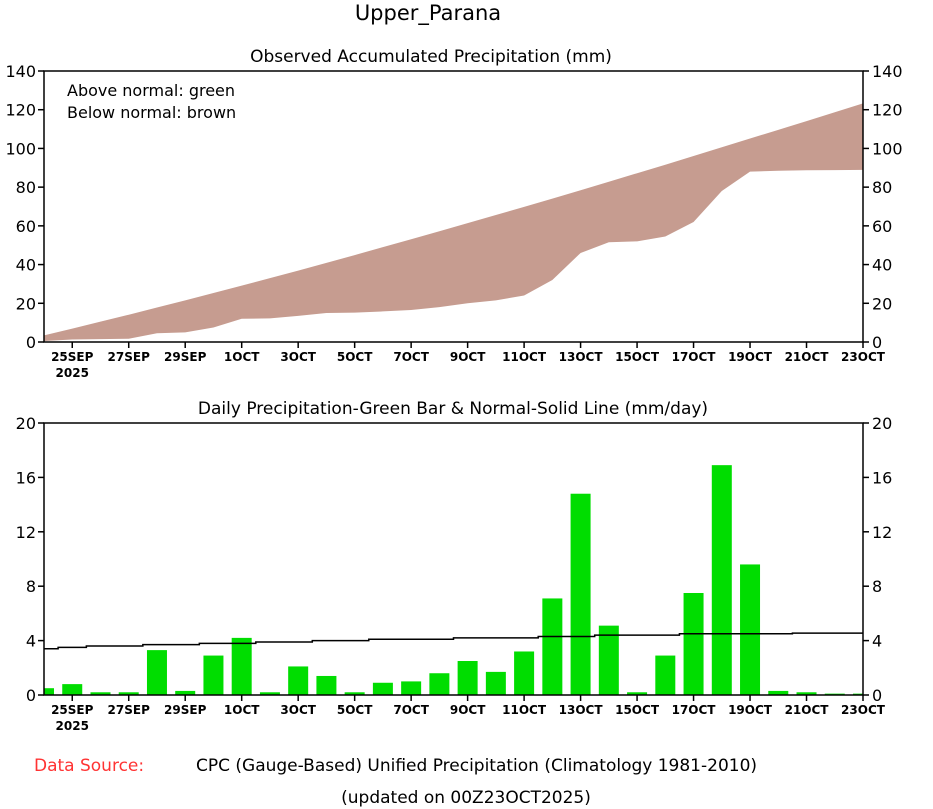 The width and height of the screenshot is (933, 809). I want to click on y-tick-label-right: 12, so click(882, 532).